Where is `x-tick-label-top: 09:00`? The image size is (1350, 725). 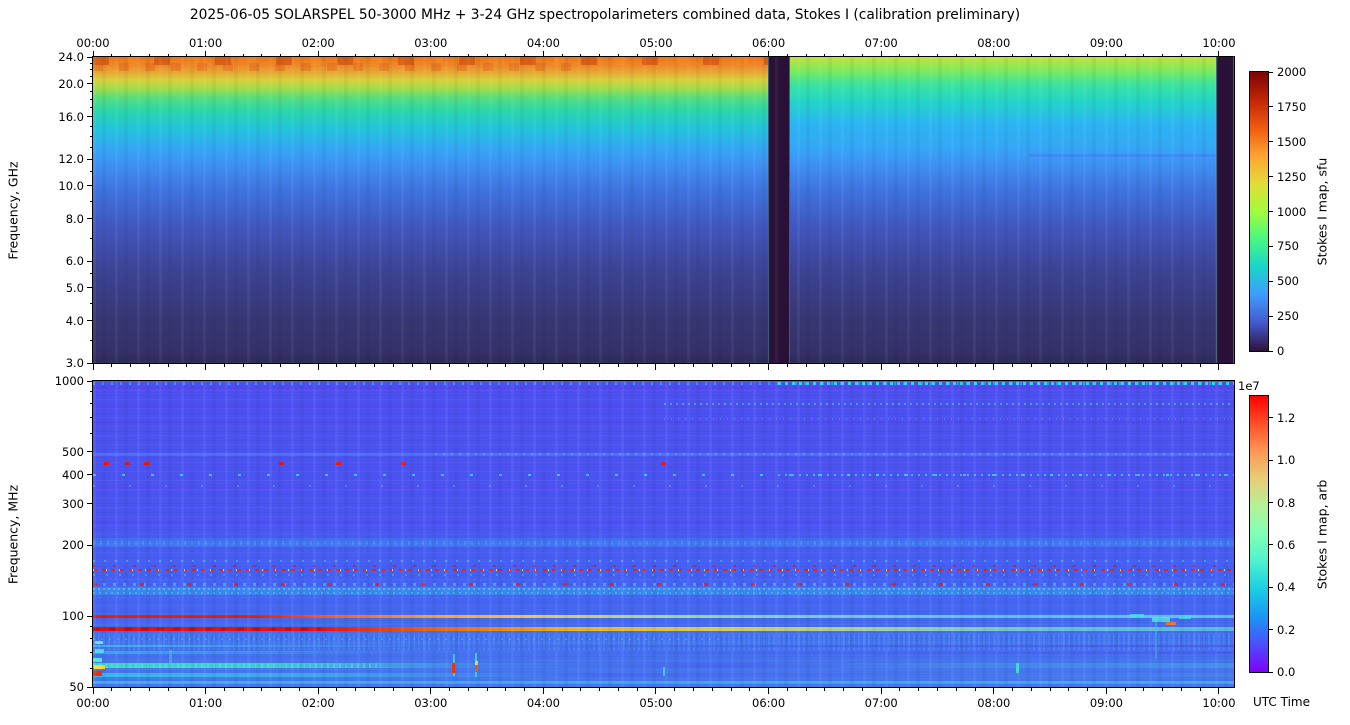
x-tick-label-top: 09:00 is located at coordinates (1106, 43).